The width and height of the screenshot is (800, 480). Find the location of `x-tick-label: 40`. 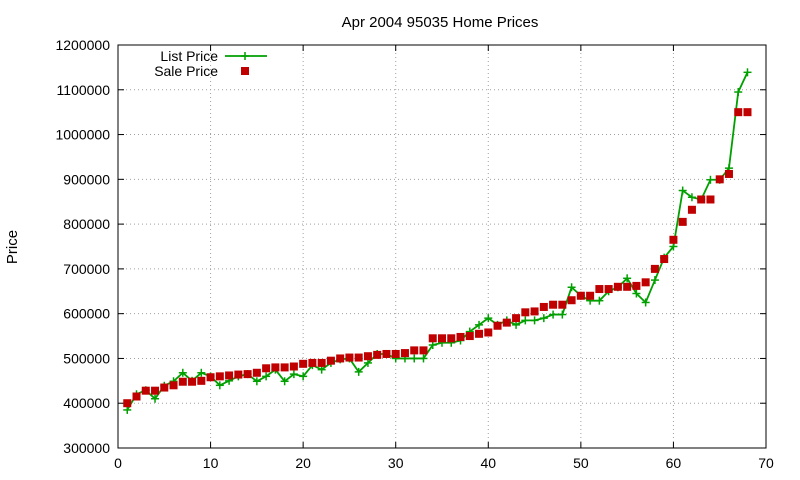

x-tick-label: 40 is located at coordinates (488, 463).